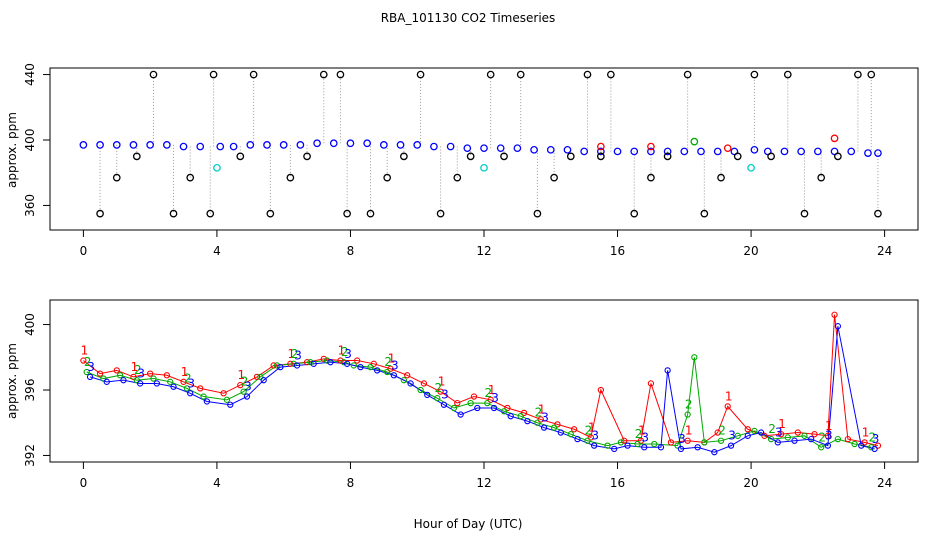  Describe the element at coordinates (30, 74) in the screenshot. I see `y-tick-label: 440` at that location.